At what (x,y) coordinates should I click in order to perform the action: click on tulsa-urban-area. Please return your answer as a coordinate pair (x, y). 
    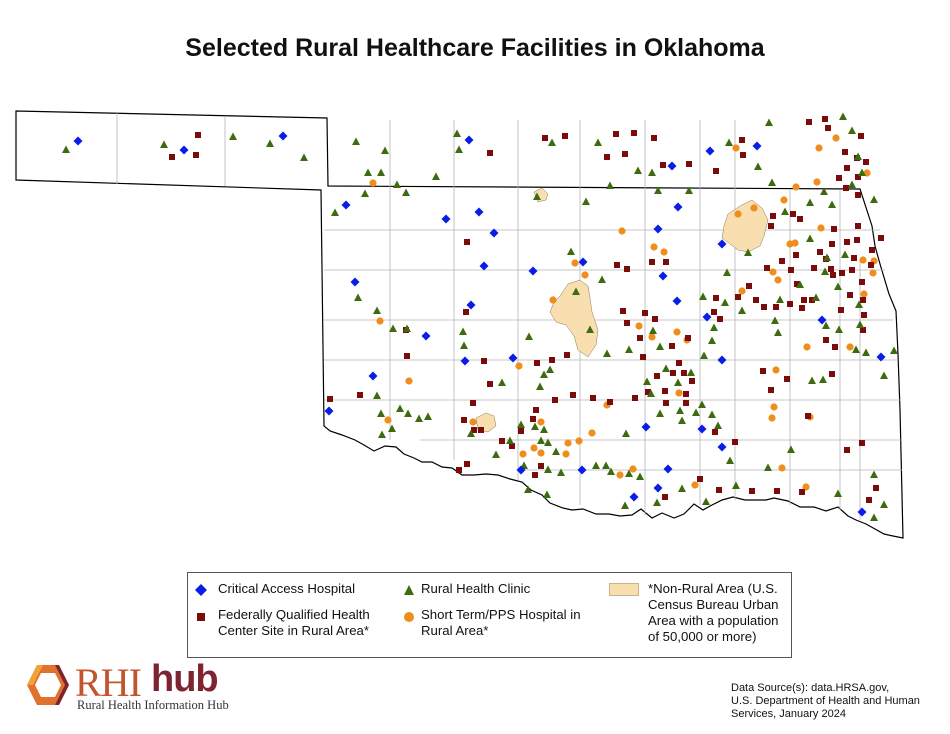
    Looking at the image, I should click on (745, 226).